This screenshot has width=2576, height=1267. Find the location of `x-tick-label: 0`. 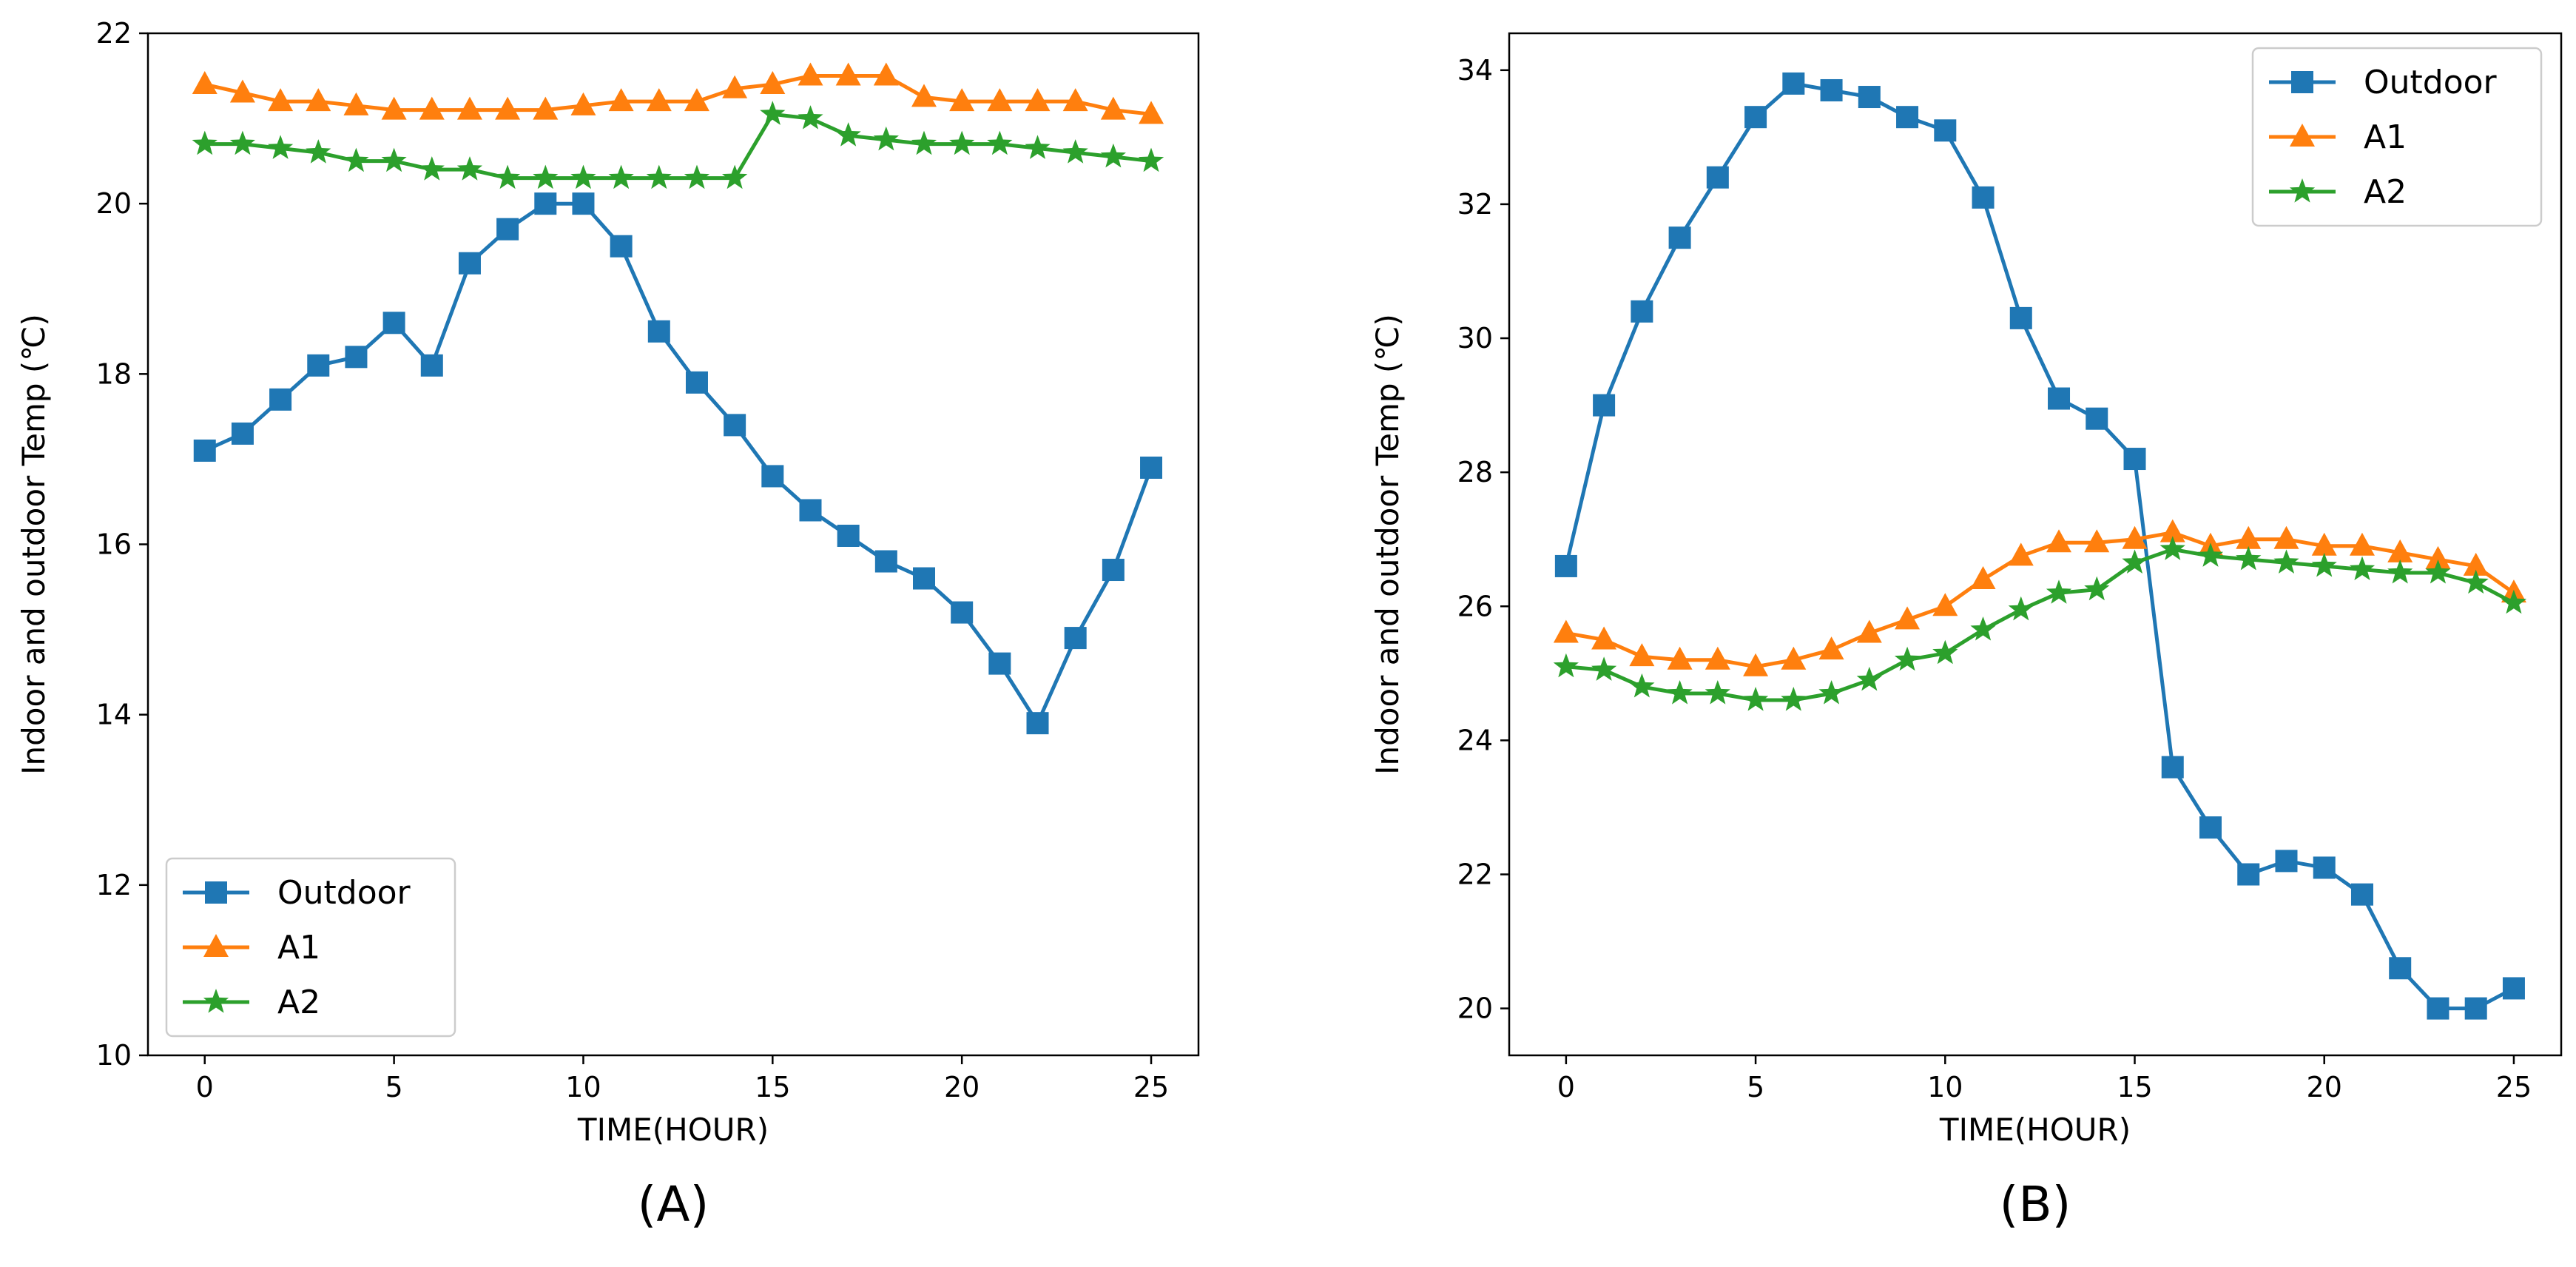

x-tick-label: 0 is located at coordinates (1566, 1087).